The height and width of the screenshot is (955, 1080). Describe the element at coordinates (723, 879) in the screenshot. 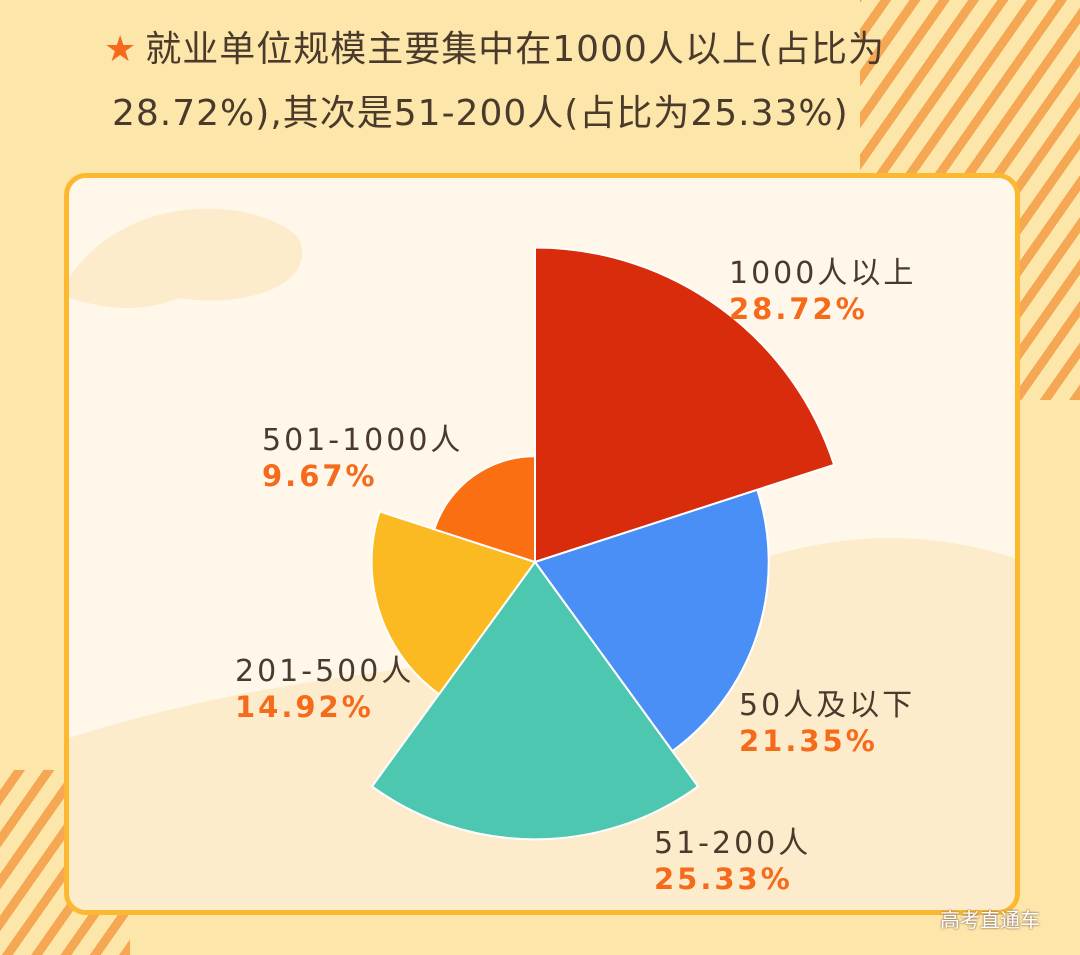

I see `slice-percent-2: 25.33%` at that location.